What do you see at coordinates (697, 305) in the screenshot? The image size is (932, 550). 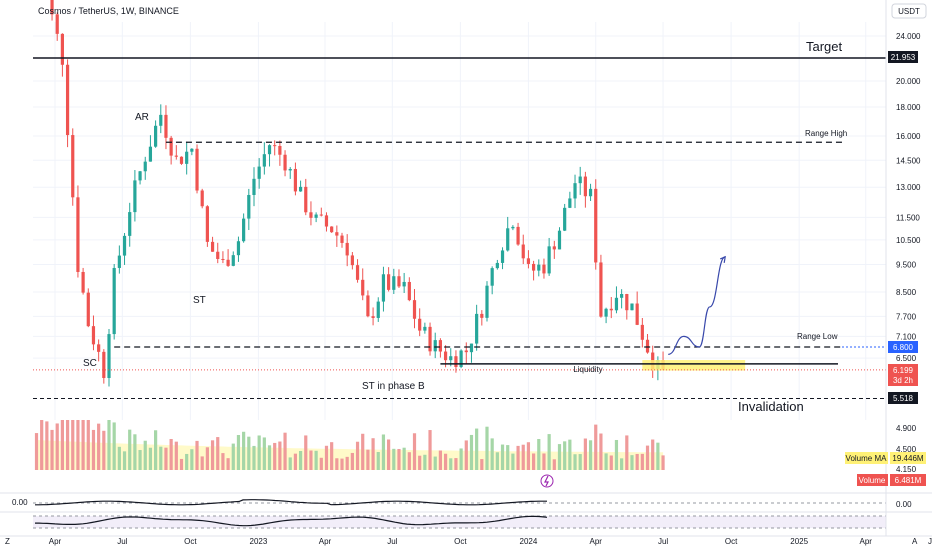 I see `projection` at bounding box center [697, 305].